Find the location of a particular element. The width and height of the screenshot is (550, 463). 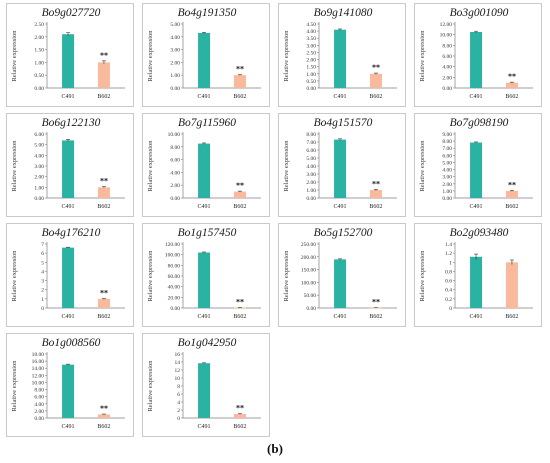

y-tick-label: 5.00 is located at coordinates (175, 25).